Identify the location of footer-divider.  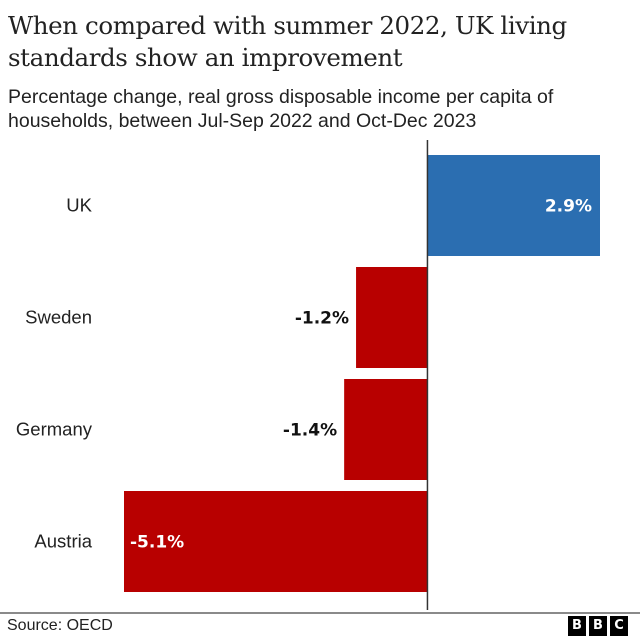
(320, 613).